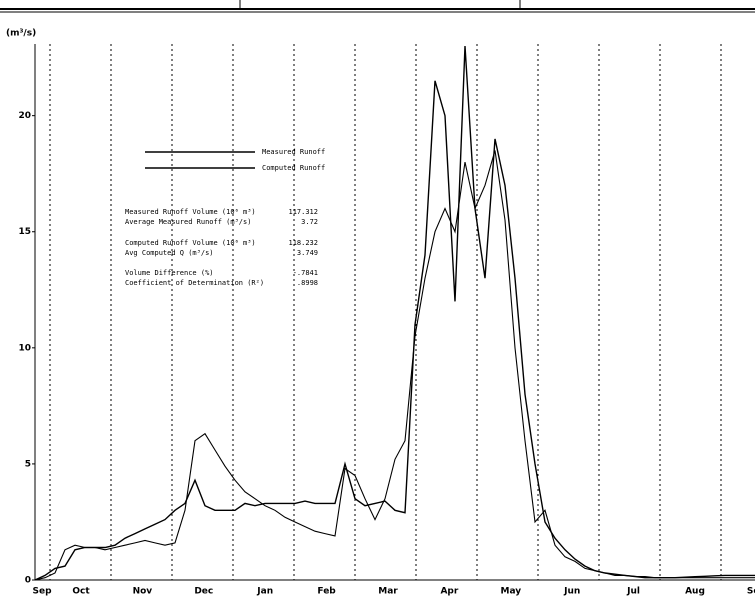  I want to click on stat-label: Volume Difference (%), so click(169, 273).